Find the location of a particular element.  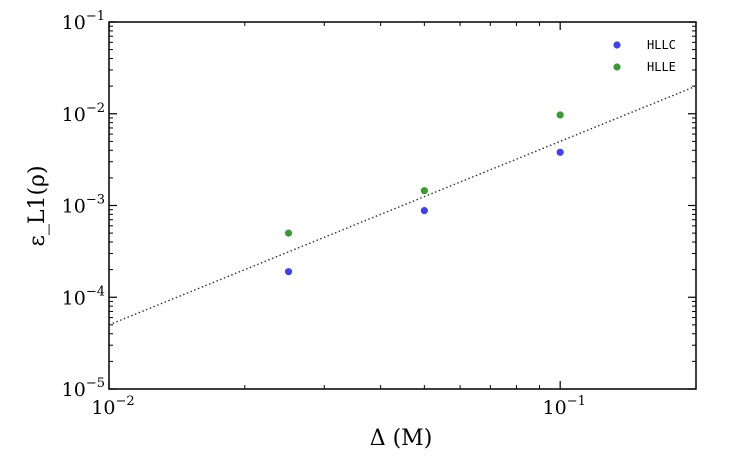

legend: HLLC HLLE is located at coordinates (644, 56).